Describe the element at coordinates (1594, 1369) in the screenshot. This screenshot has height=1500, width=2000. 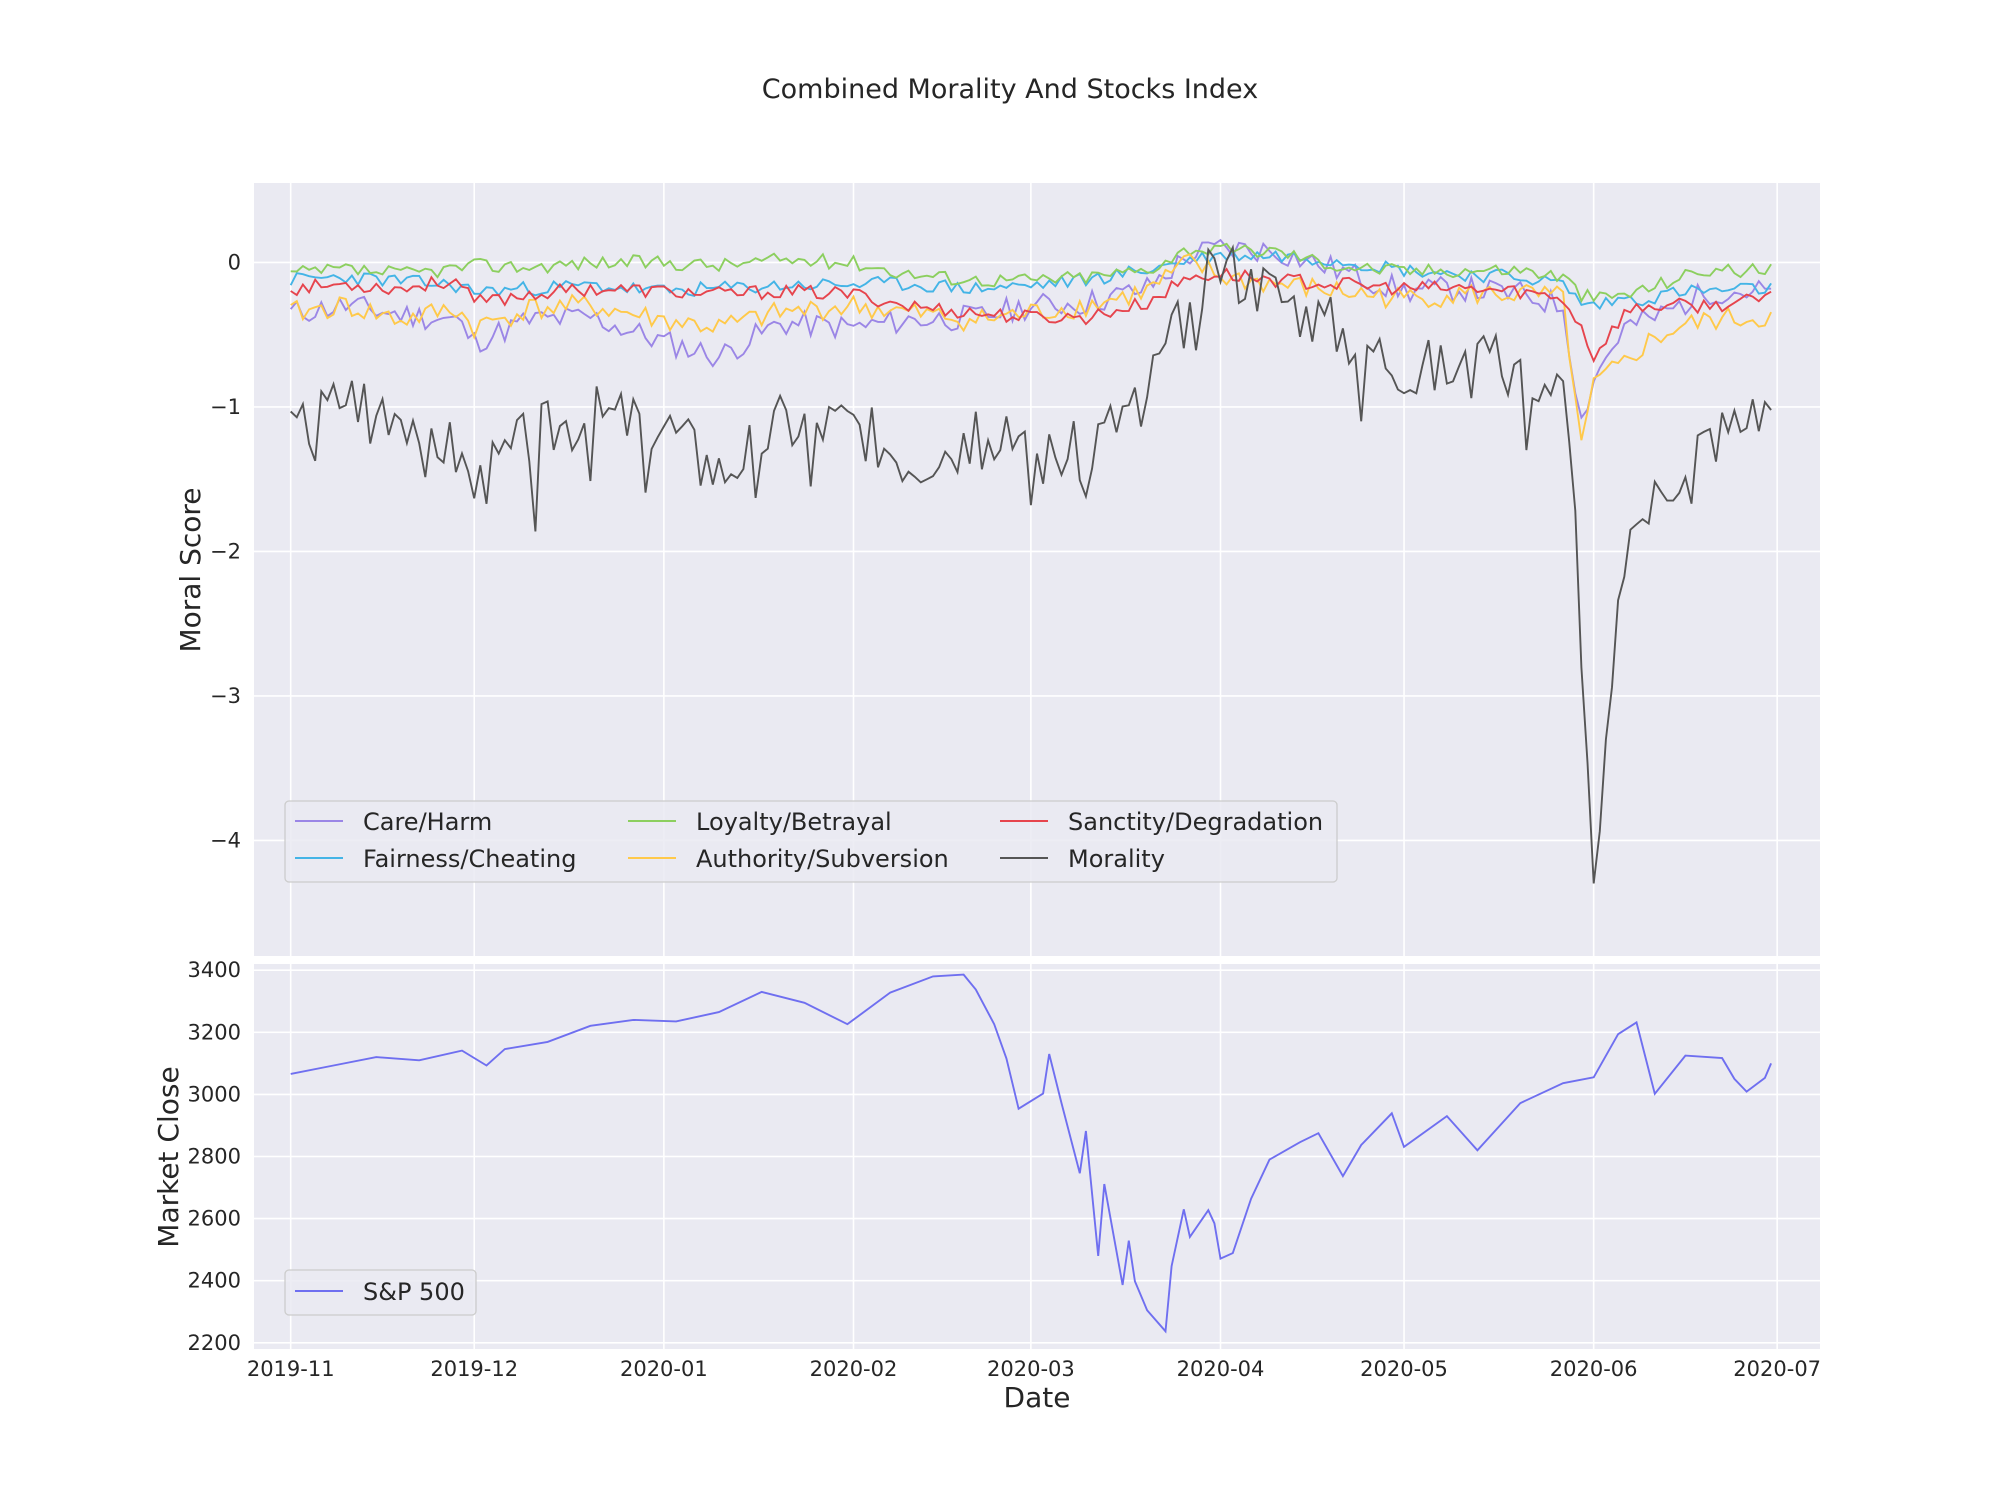
I see `x-tick-label: 2020-06` at that location.